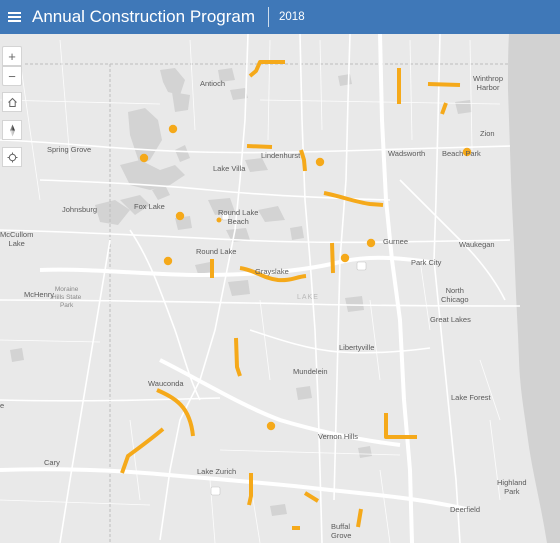 The image size is (560, 543). I want to click on compass-button, so click(12, 130).